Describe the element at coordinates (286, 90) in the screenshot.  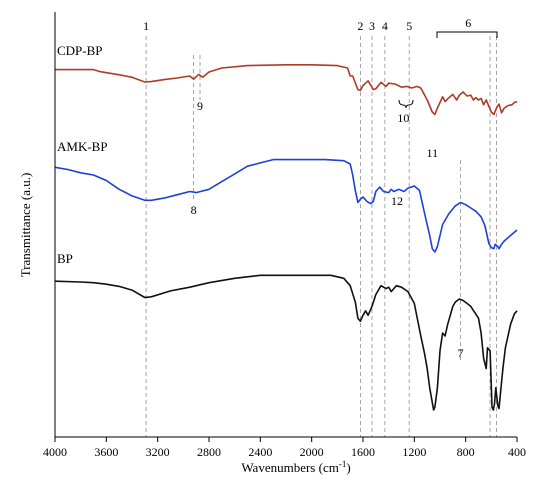
I see `series-line-cdp-bp` at that location.